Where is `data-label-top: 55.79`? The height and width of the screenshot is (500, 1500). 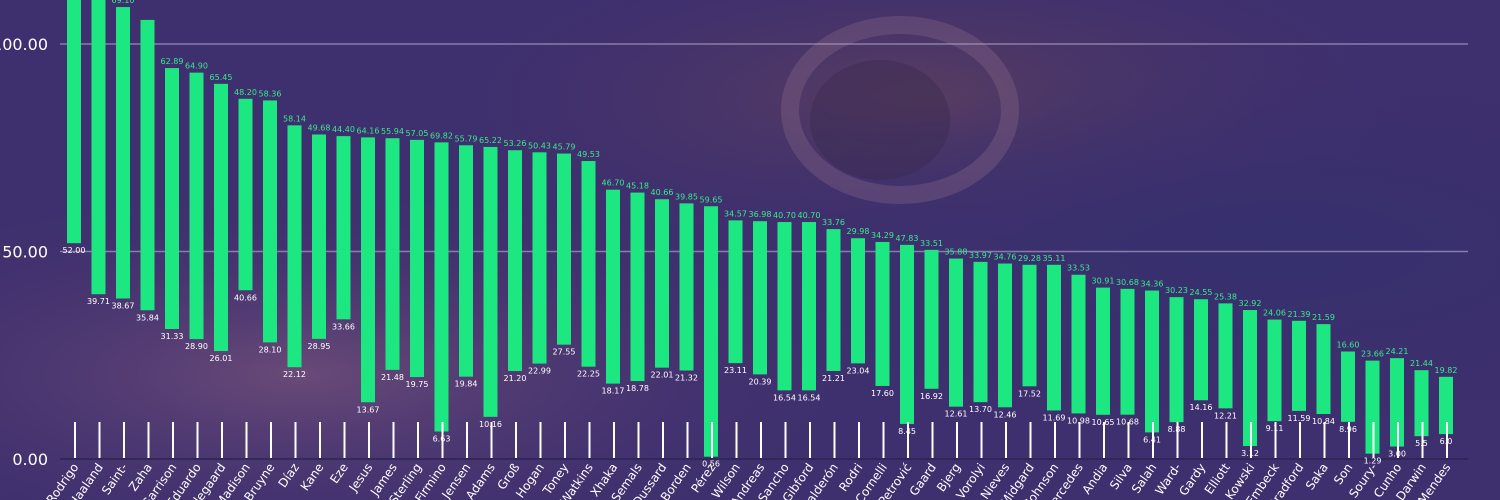 data-label-top: 55.79 is located at coordinates (466, 138).